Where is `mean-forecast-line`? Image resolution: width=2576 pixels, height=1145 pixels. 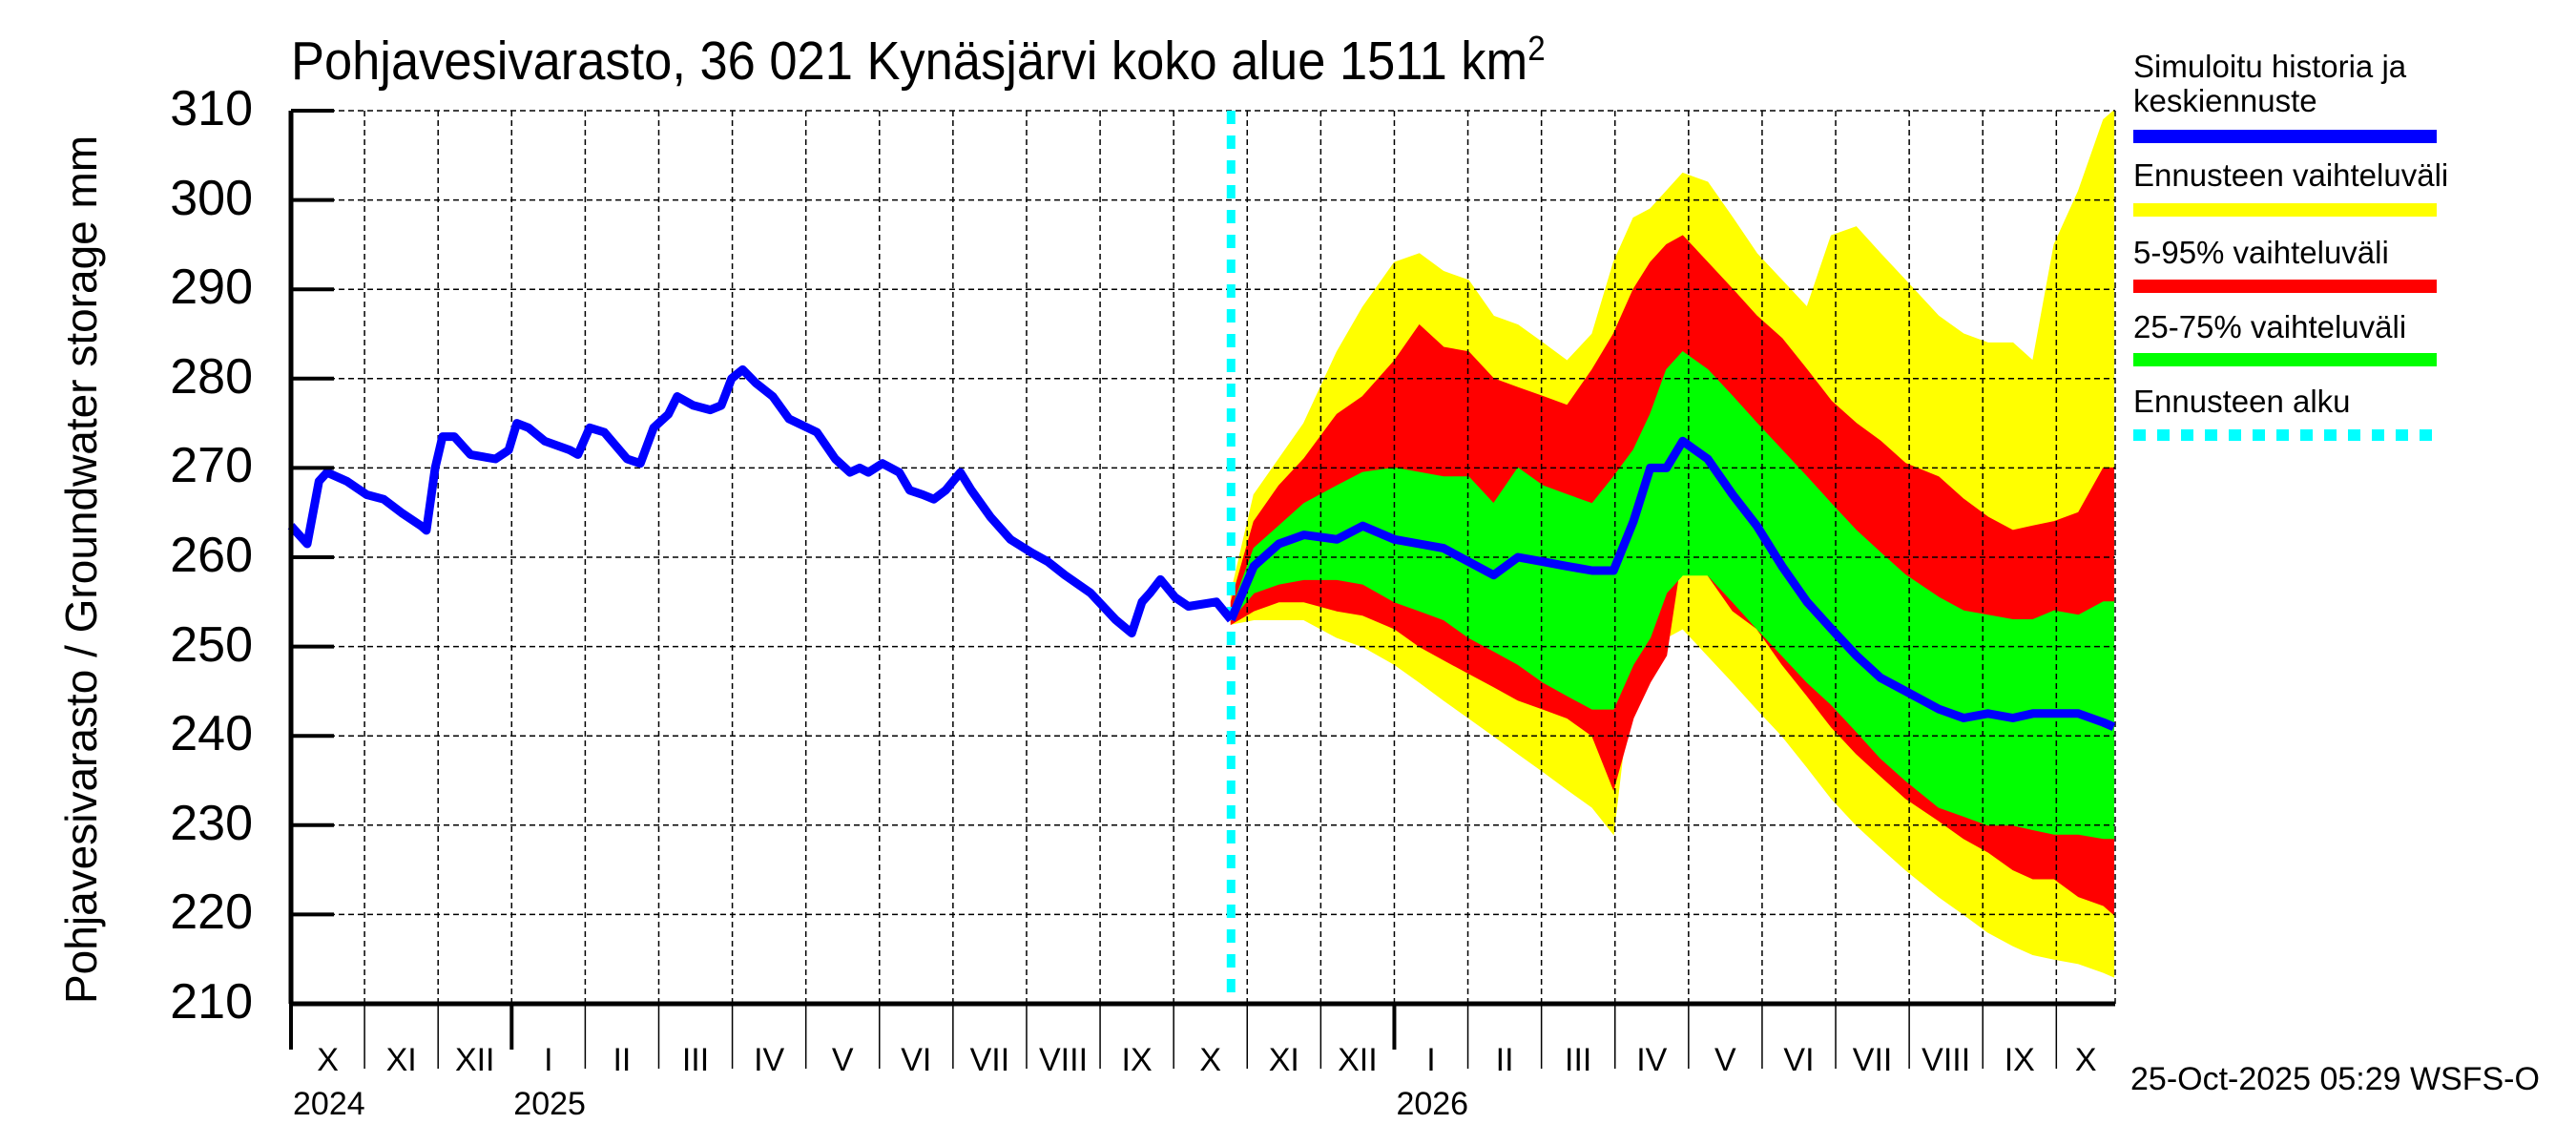
mean-forecast-line is located at coordinates (1671, 583).